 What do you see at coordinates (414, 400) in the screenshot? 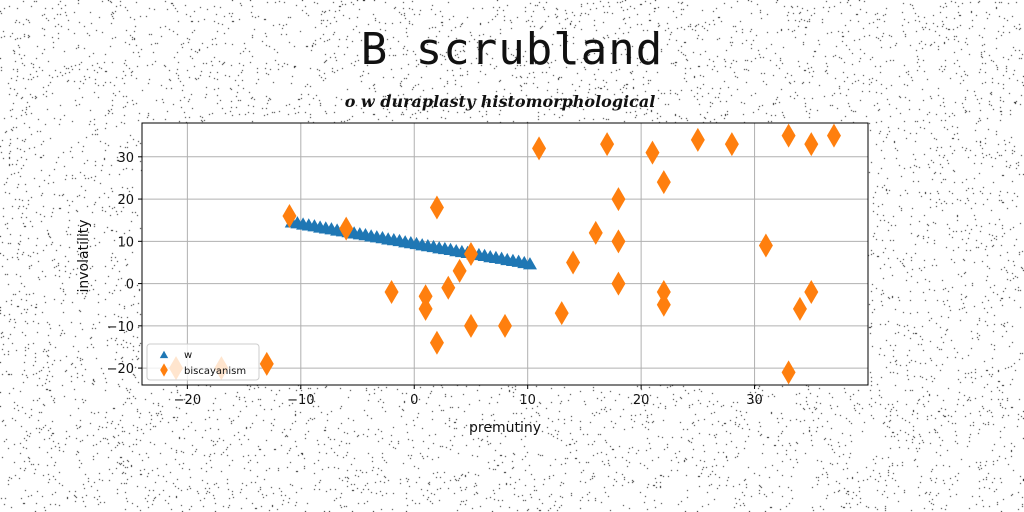
I see `x-tick-label: 0` at bounding box center [414, 400].